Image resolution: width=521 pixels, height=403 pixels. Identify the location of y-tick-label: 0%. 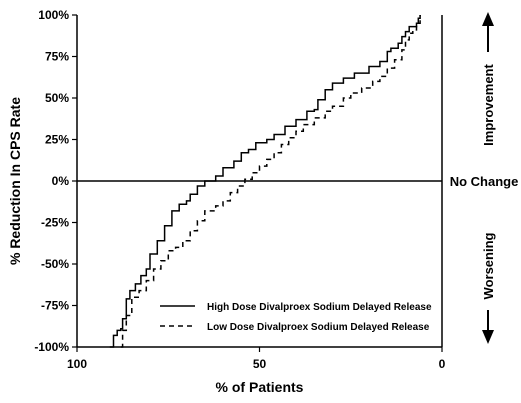
(61, 181).